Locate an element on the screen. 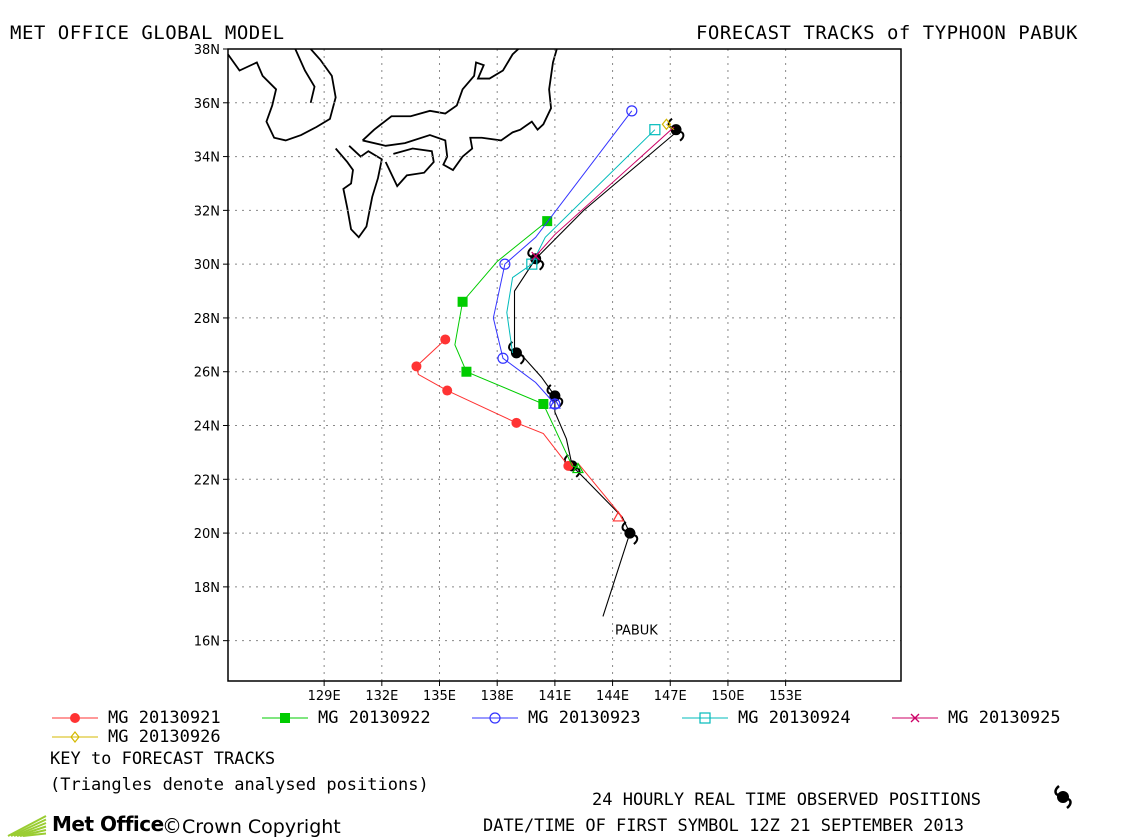 This screenshot has width=1130, height=840. forecast-series is located at coordinates (543, 313).